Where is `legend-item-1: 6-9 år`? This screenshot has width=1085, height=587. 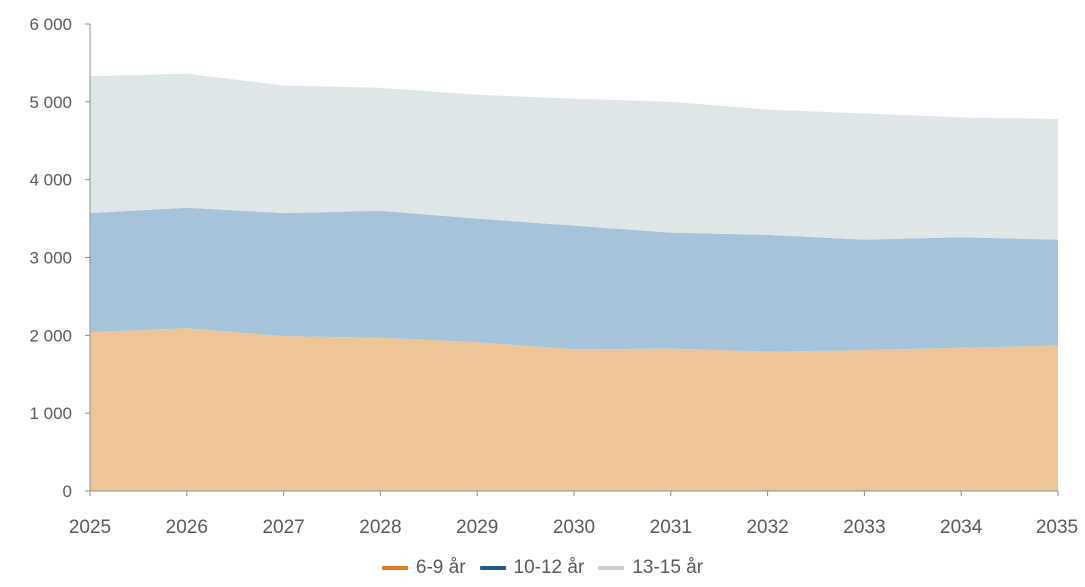
legend-item-1: 6-9 år is located at coordinates (423, 568).